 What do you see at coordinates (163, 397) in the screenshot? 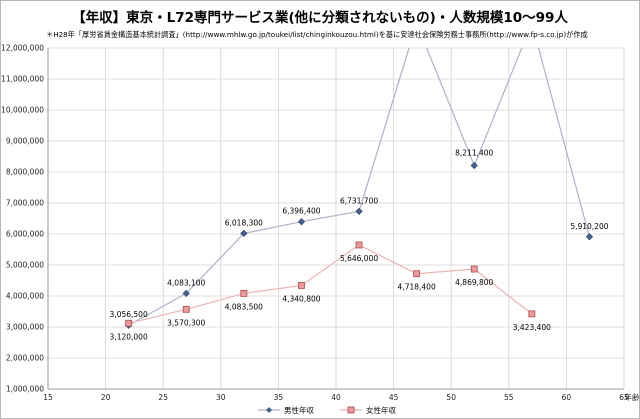
I see `x-tick-label: 25` at bounding box center [163, 397].